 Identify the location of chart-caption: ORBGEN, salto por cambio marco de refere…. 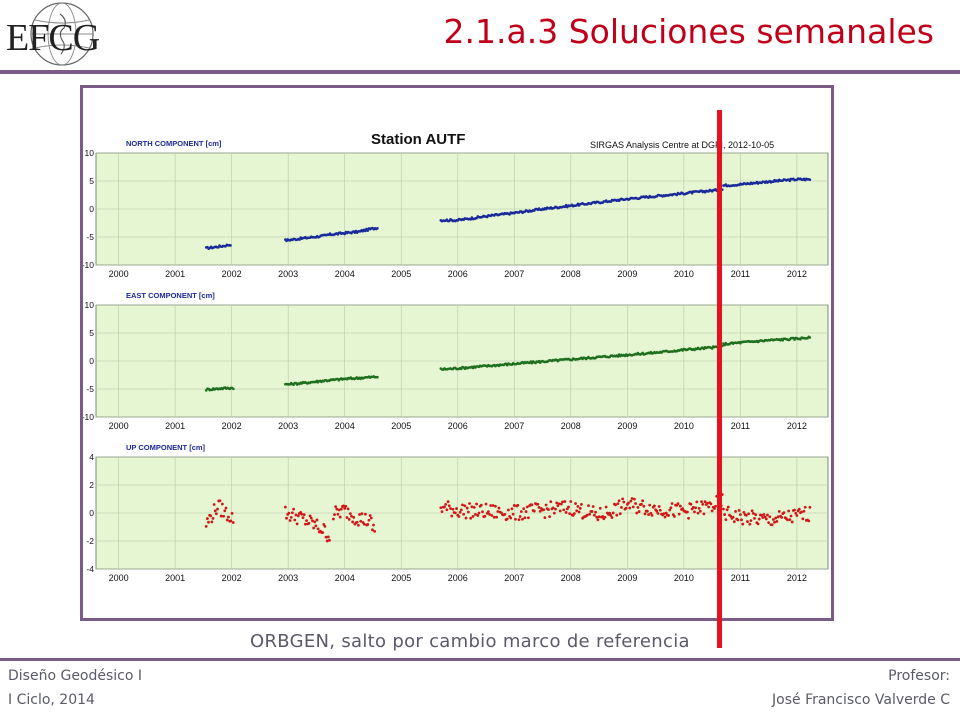
(470, 641).